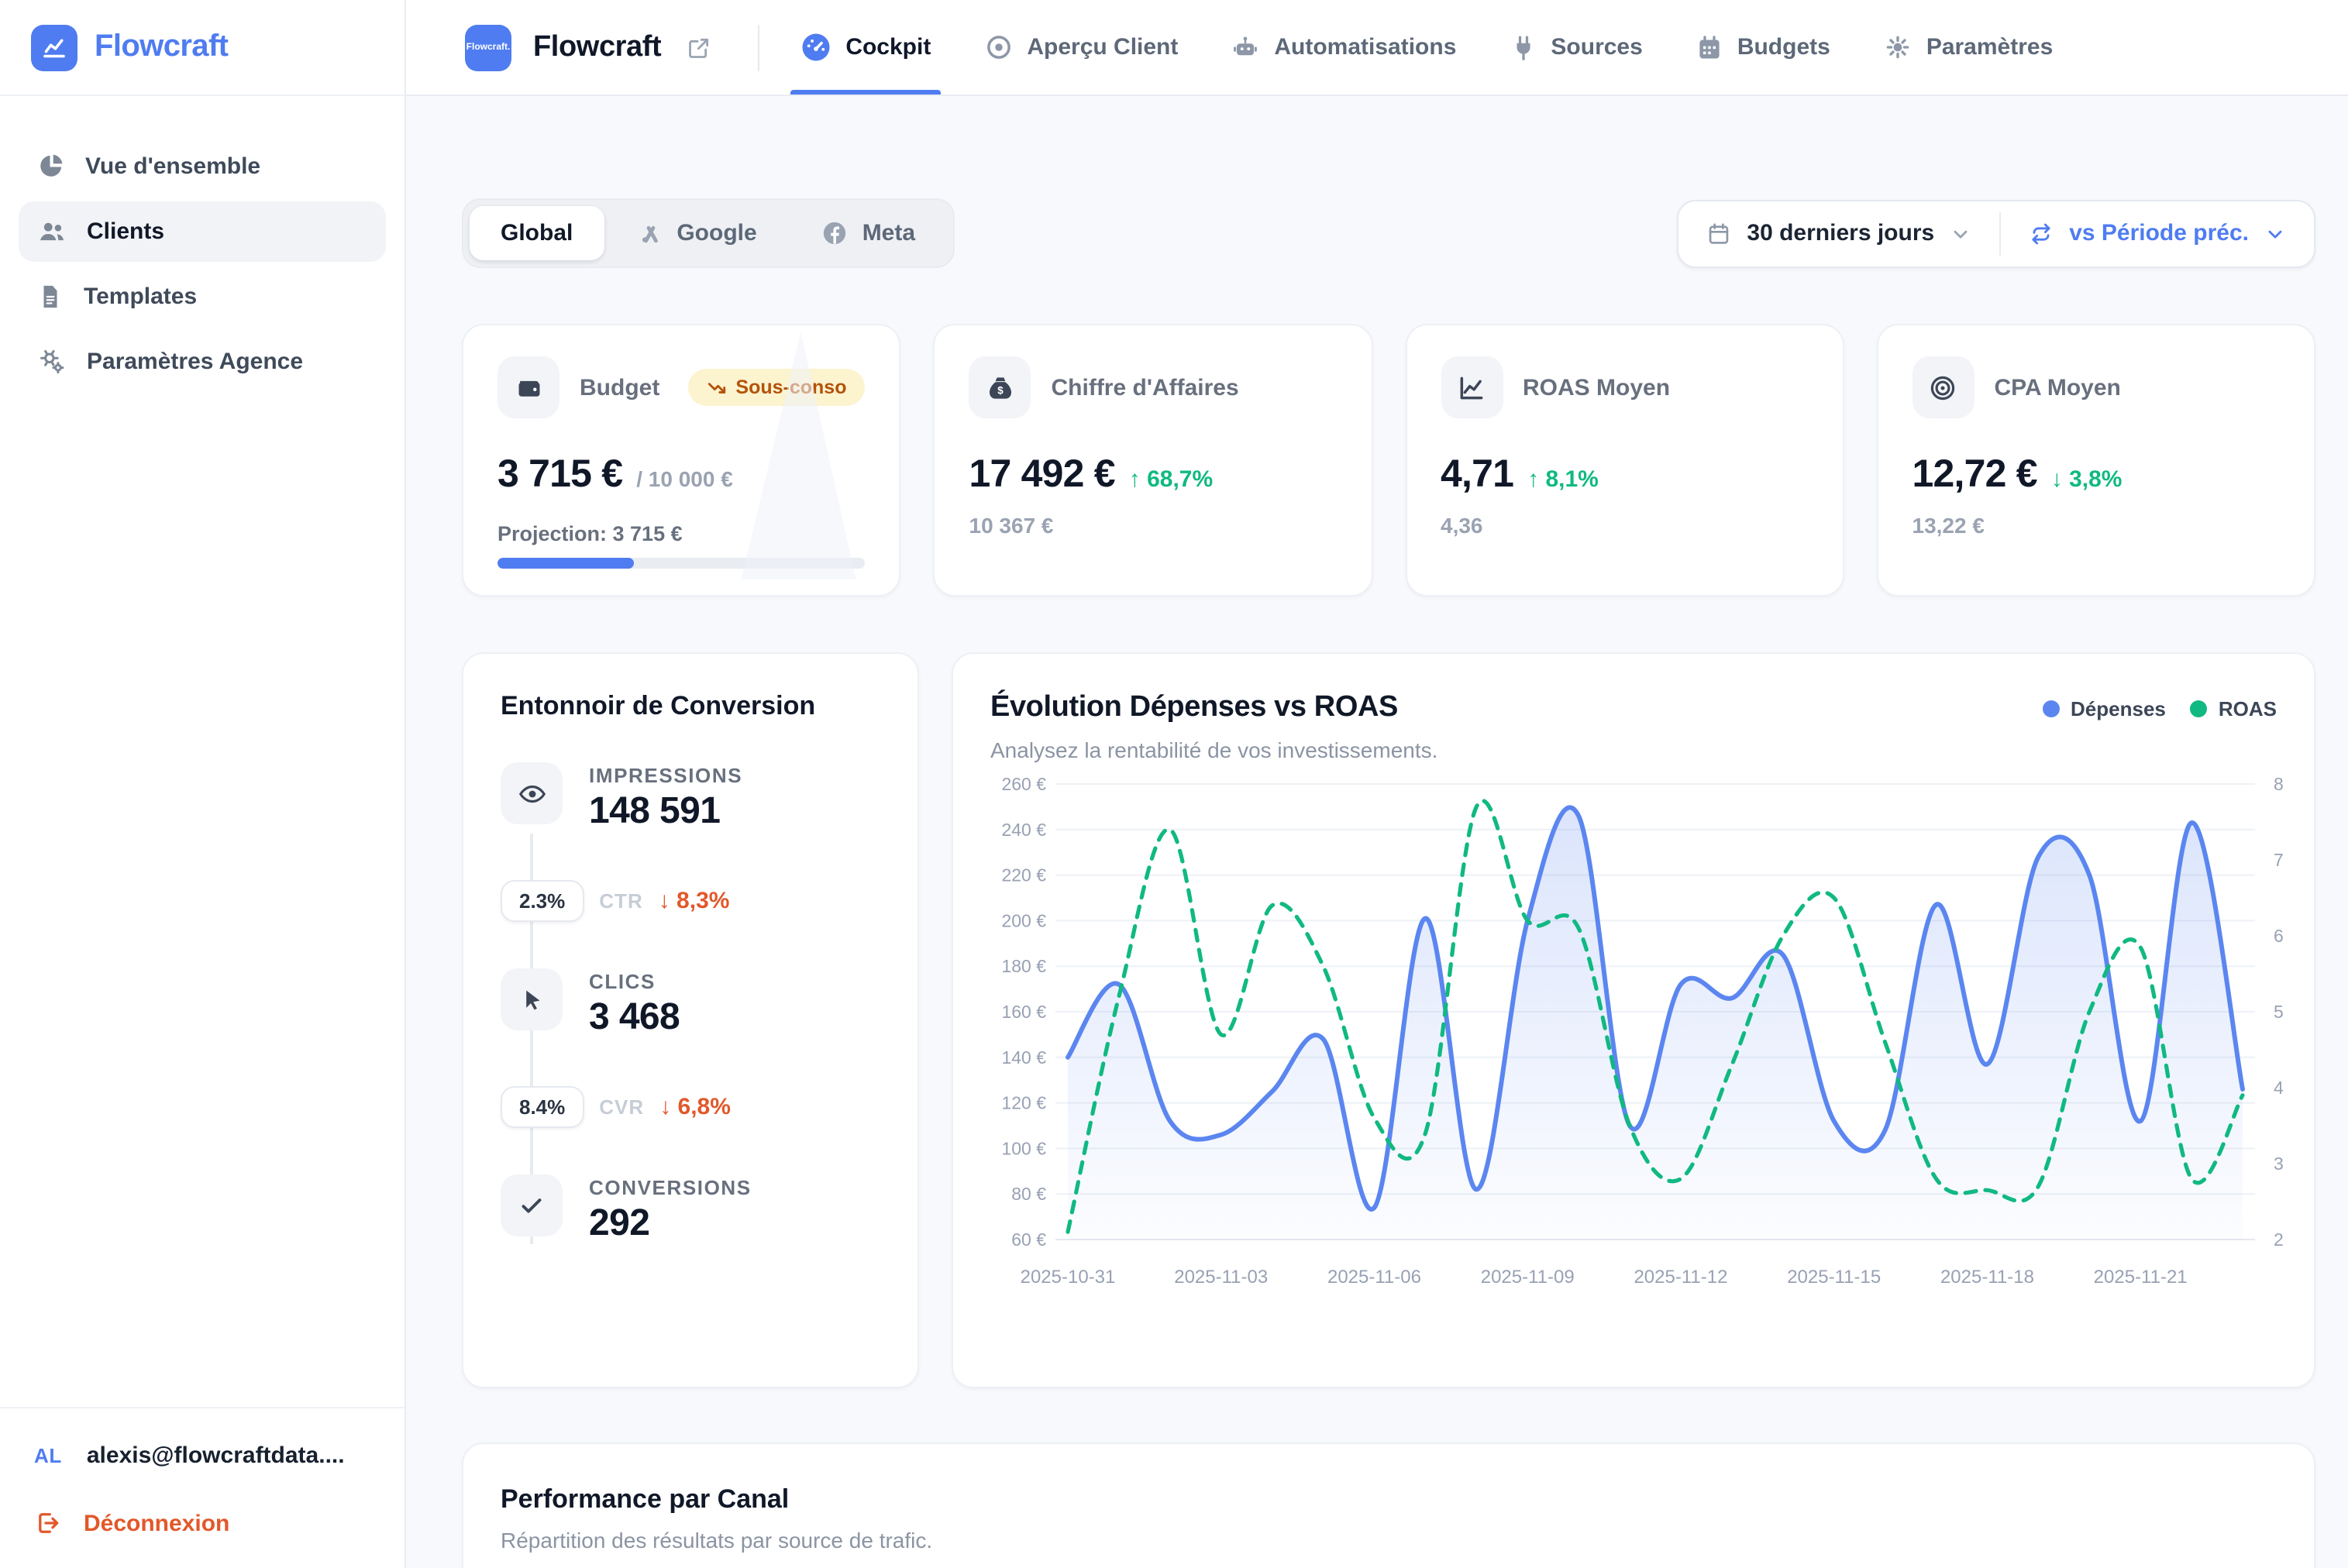 This screenshot has height=1568, width=2348. I want to click on kpi-previous: 10 367 €, so click(1011, 525).